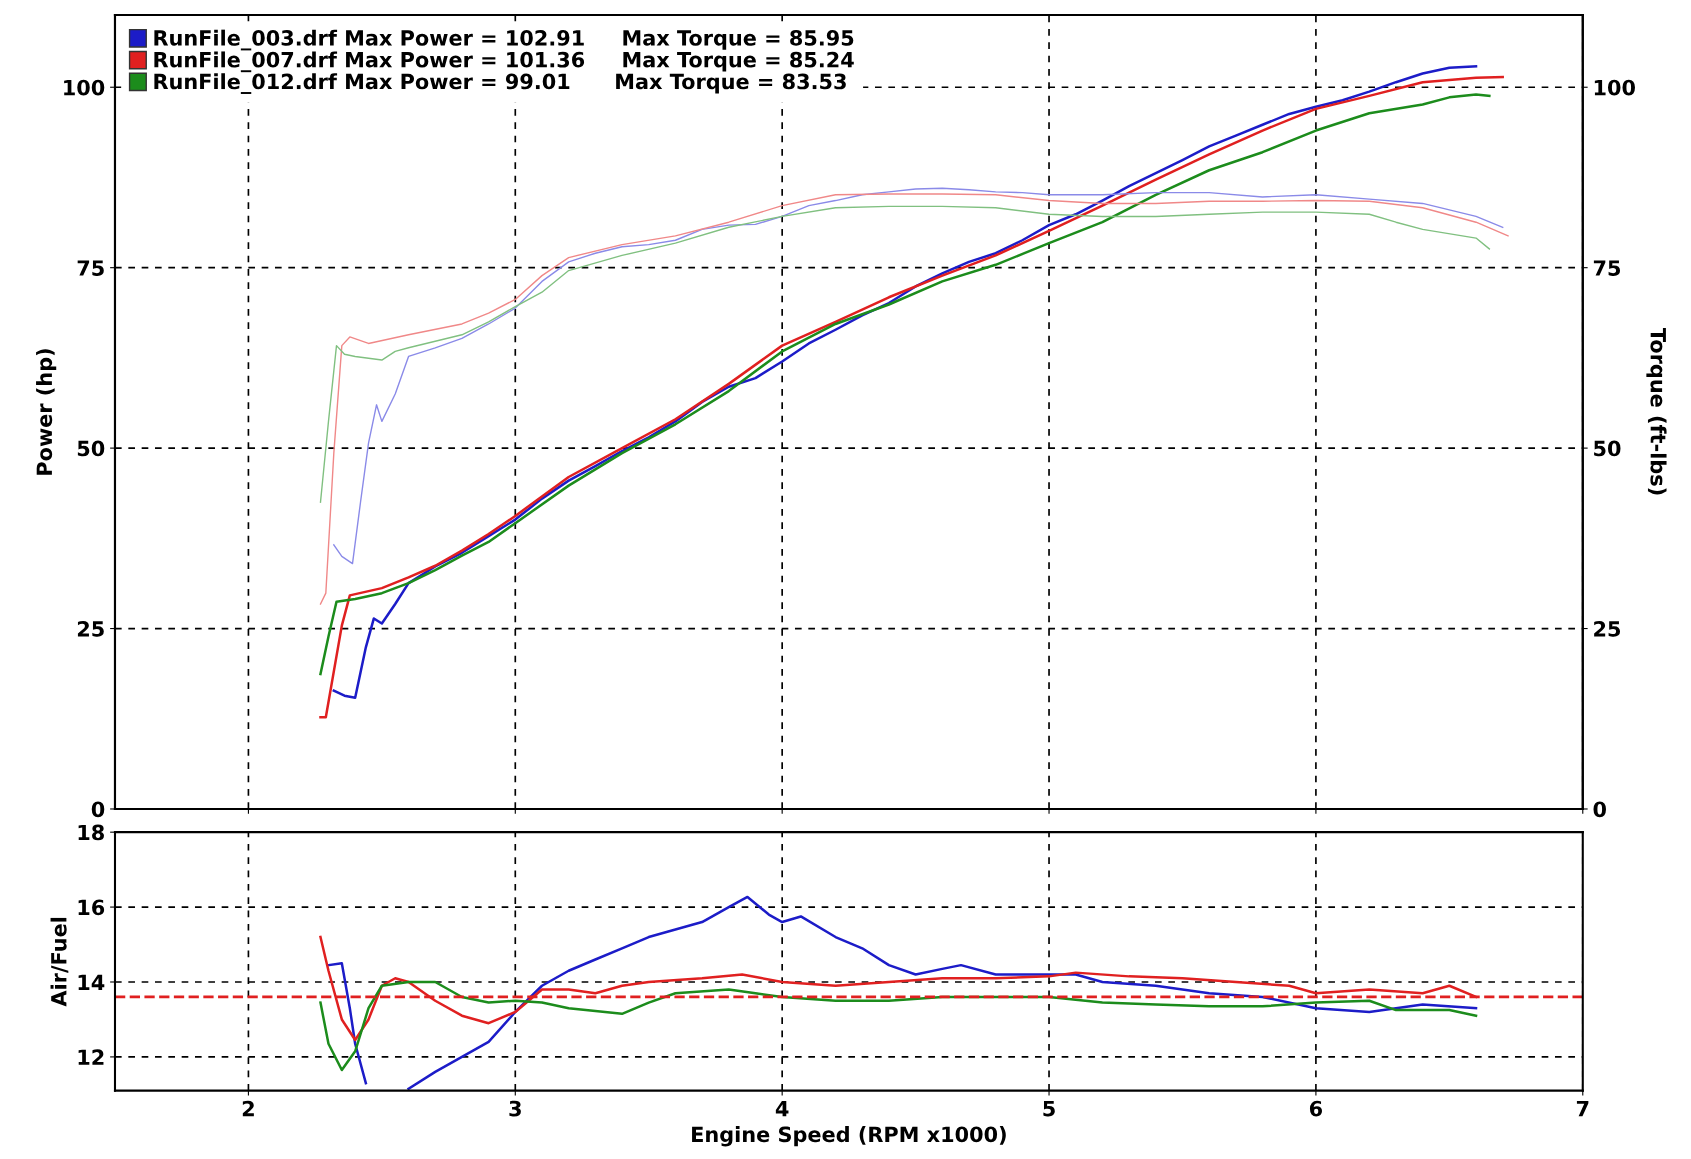 This screenshot has width=1691, height=1159. I want to click on x-tick-label: 2, so click(248, 1108).